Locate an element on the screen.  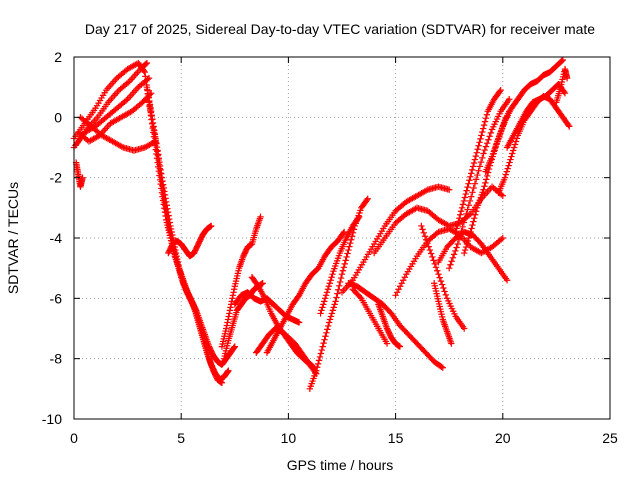
x-tick-label: 15 is located at coordinates (396, 438).